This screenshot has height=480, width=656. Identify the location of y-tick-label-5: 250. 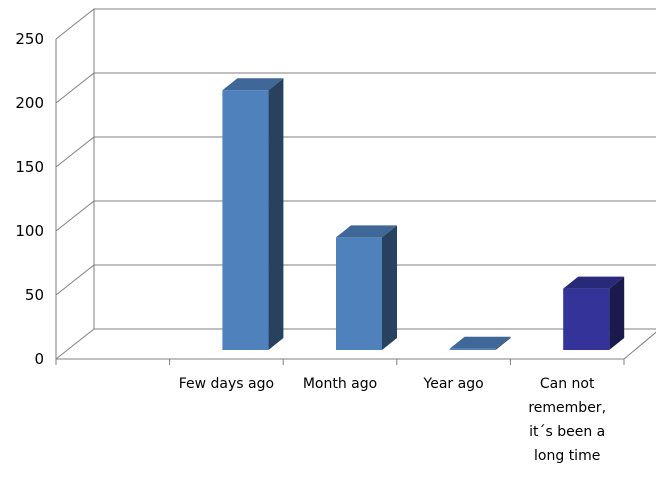
(29, 39).